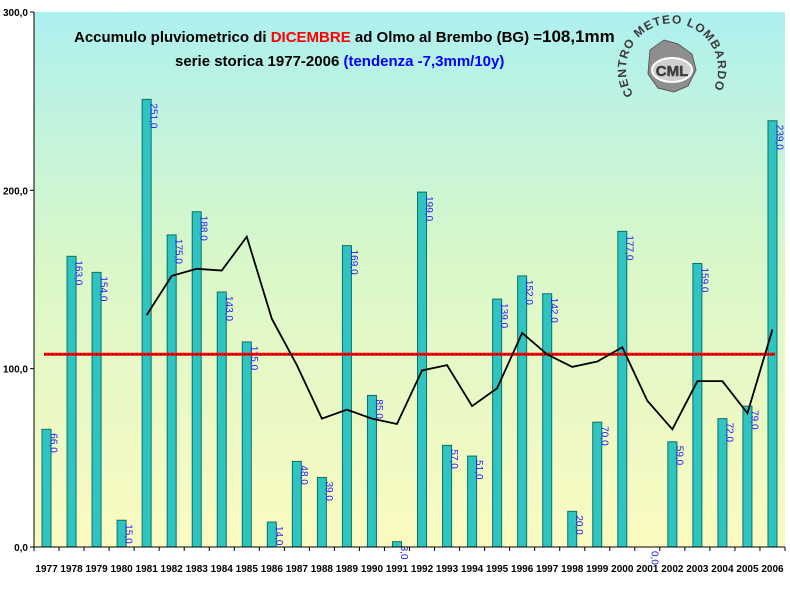  I want to click on x-tick-label-1979: 1979, so click(96, 569).